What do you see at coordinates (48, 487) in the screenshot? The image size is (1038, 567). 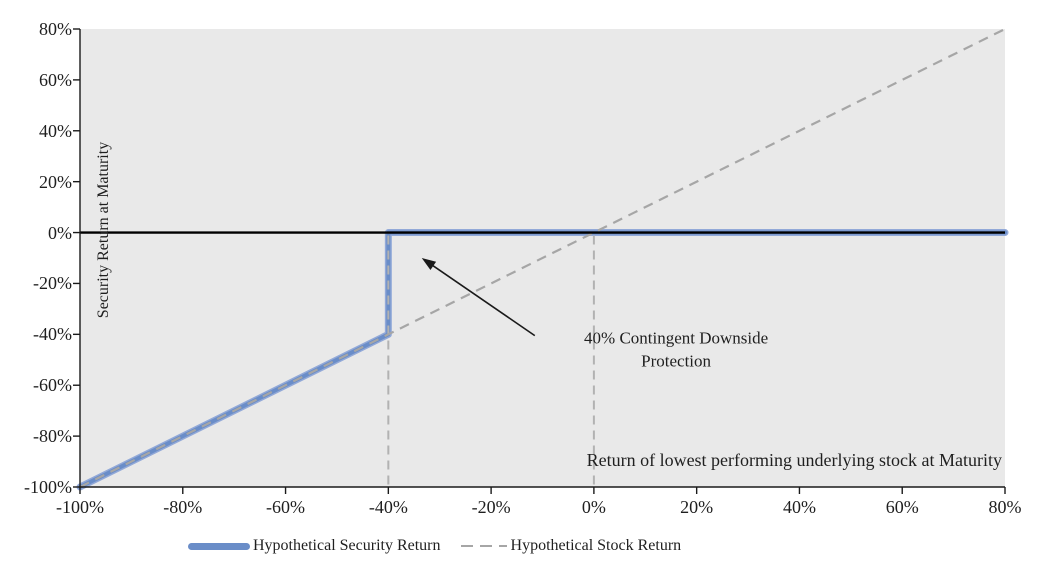 I see `y-tick-label: -100%` at bounding box center [48, 487].